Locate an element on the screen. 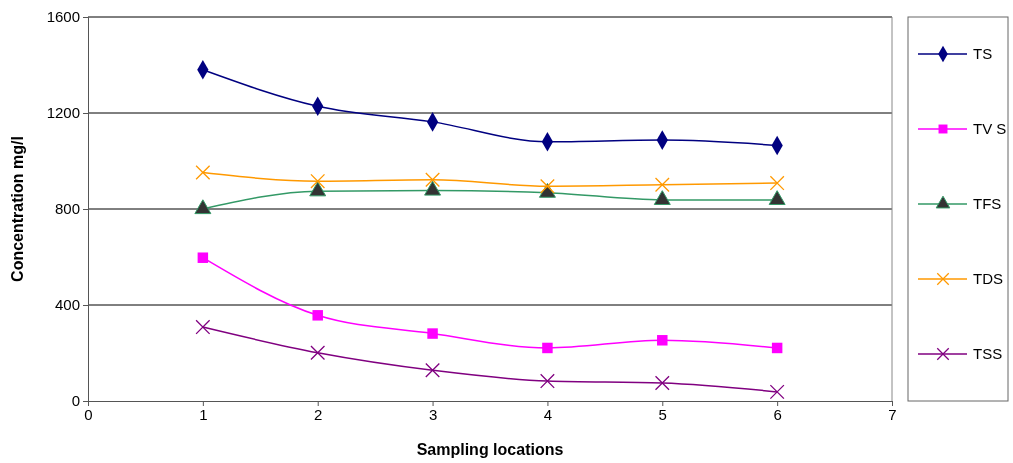 The height and width of the screenshot is (463, 1013). x-tick-label: 4 is located at coordinates (548, 414).